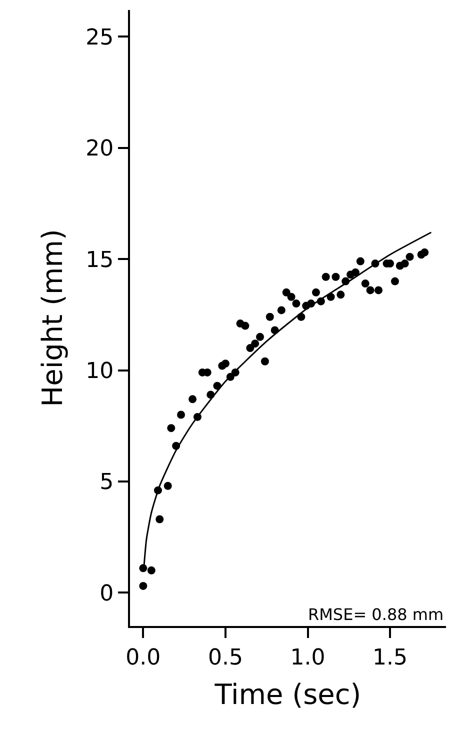 The width and height of the screenshot is (458, 736). I want to click on x-tick-label: 0.5, so click(225, 657).